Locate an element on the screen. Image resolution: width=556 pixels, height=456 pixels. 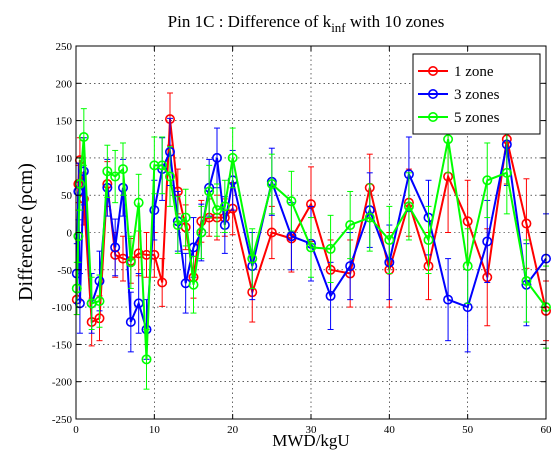
y-tick-label: 150 is located at coordinates (64, 122).